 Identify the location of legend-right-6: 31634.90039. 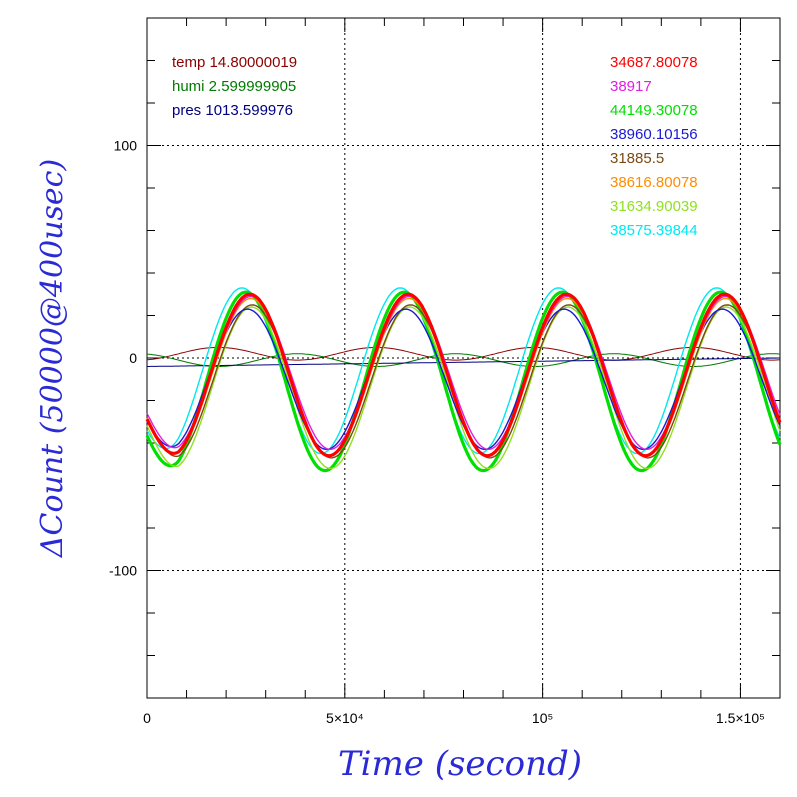
(654, 206).